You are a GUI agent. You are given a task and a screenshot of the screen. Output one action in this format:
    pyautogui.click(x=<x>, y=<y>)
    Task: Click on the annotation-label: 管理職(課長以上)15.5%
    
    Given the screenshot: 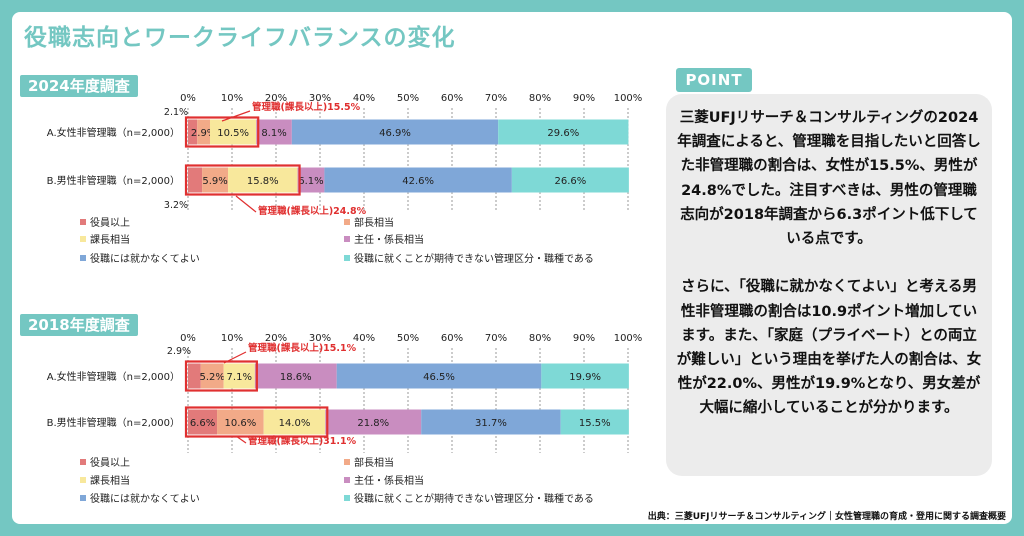 What is the action you would take?
    pyautogui.click(x=306, y=107)
    